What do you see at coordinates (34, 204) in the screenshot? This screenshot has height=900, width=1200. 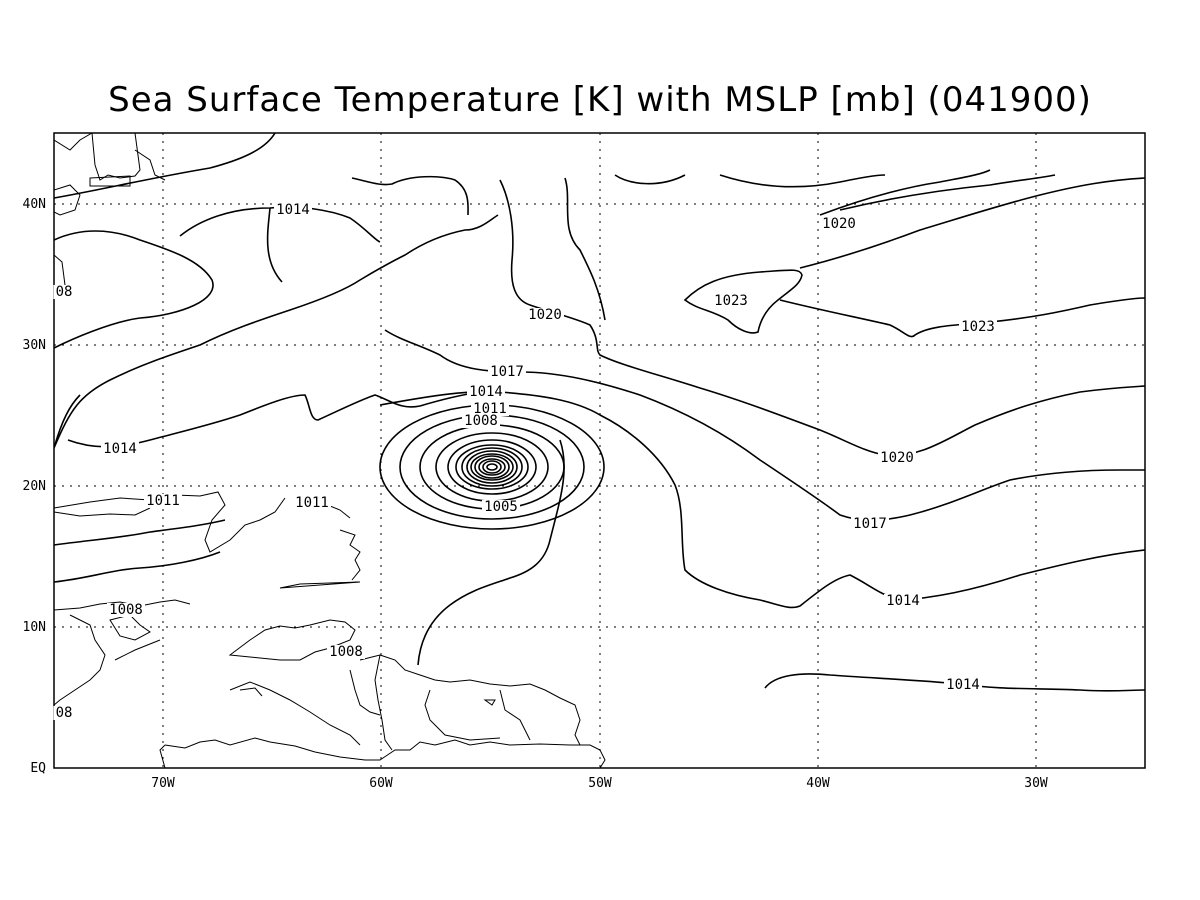 I see `y-tick-label: 40N` at bounding box center [34, 204].